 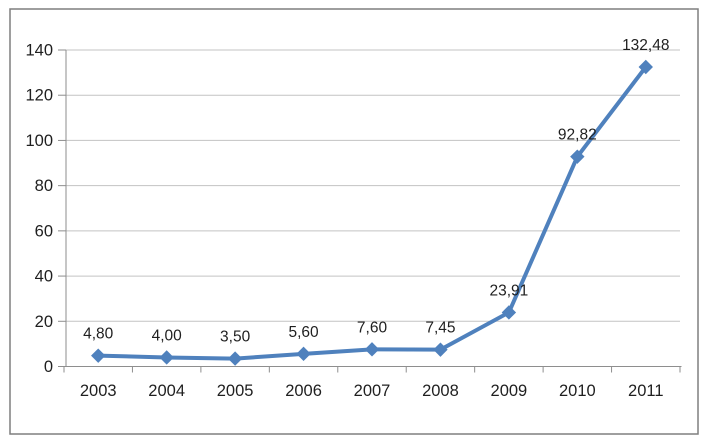 What do you see at coordinates (44, 231) in the screenshot?
I see `y-axis-tick-label: 60` at bounding box center [44, 231].